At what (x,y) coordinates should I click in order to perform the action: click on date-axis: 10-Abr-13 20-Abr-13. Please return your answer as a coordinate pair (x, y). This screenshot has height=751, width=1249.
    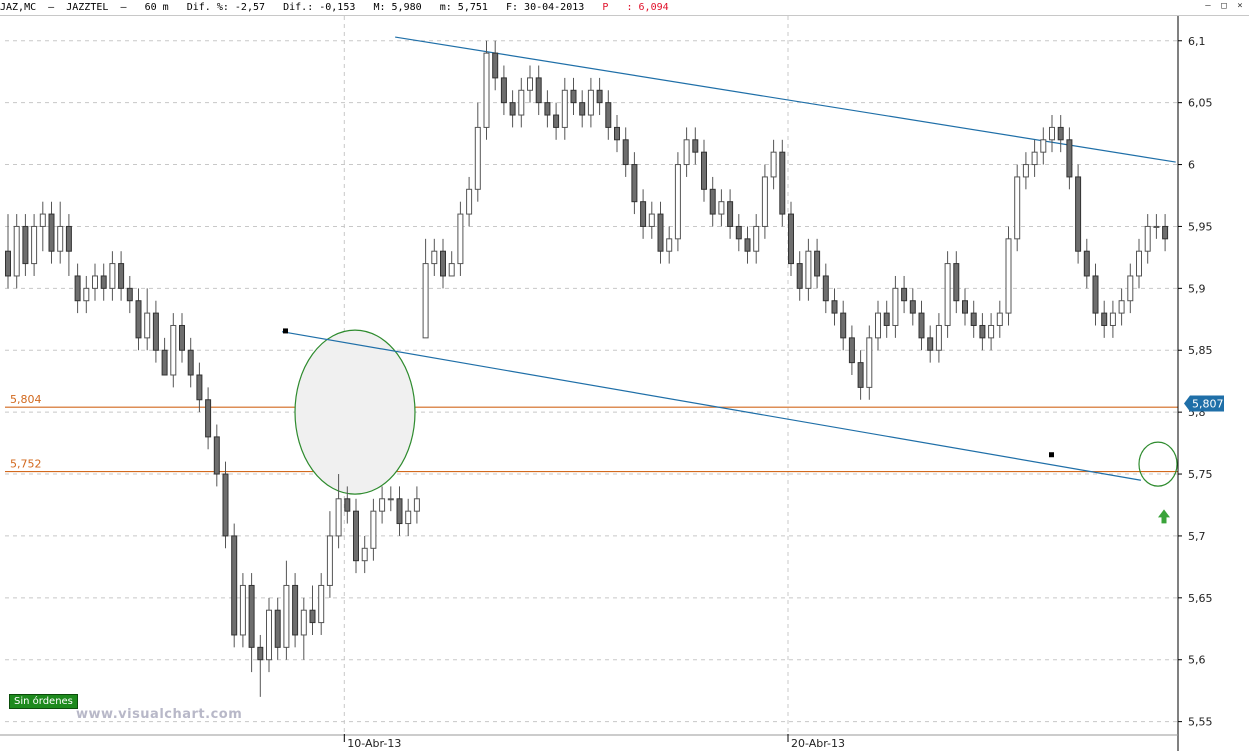
    Looking at the image, I should click on (594, 742).